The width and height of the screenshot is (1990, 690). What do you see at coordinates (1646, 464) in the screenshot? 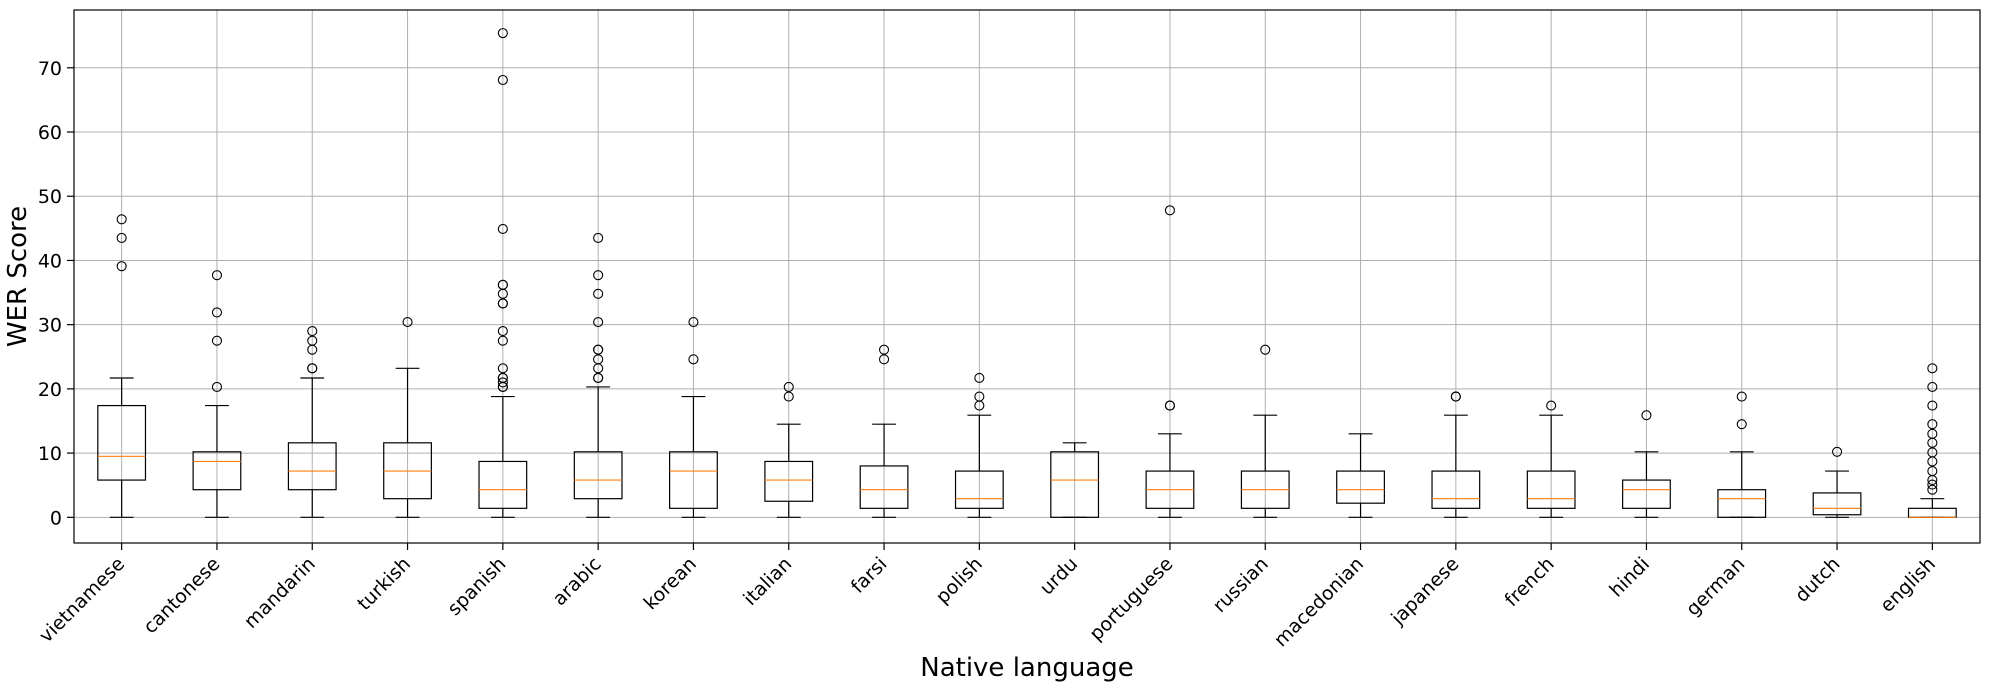
I see `box-hindi` at bounding box center [1646, 464].